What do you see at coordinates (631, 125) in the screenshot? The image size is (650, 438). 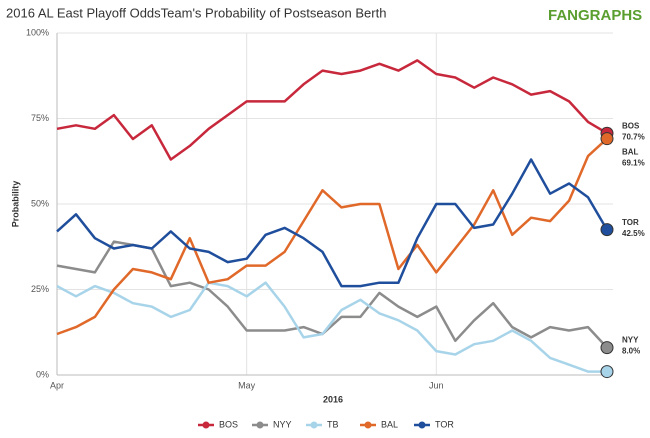 I see `end-name: BOS` at bounding box center [631, 125].